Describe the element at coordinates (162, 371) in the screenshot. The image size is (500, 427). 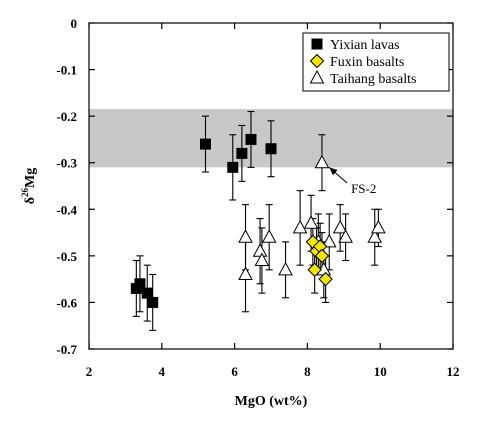
I see `x-tick-label: 4` at that location.